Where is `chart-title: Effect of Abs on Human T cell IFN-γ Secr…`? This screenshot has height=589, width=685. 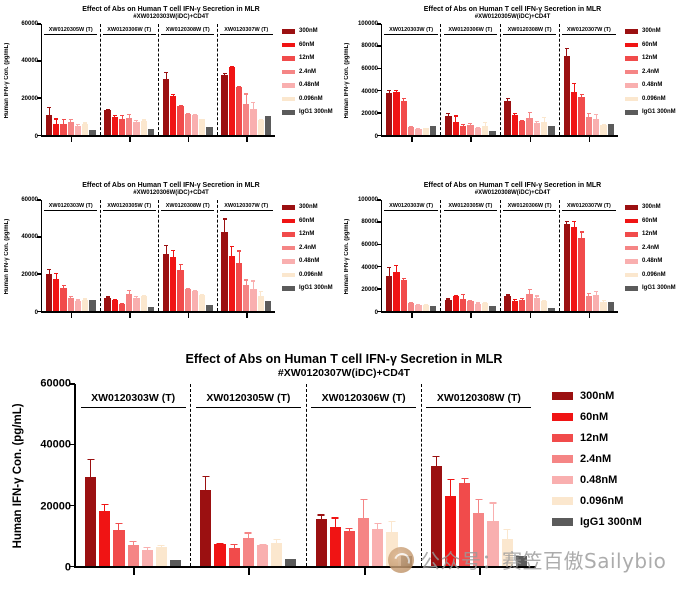 chart-title: Effect of Abs on Human T cell IFN-γ Secr… is located at coordinates (512, 185).